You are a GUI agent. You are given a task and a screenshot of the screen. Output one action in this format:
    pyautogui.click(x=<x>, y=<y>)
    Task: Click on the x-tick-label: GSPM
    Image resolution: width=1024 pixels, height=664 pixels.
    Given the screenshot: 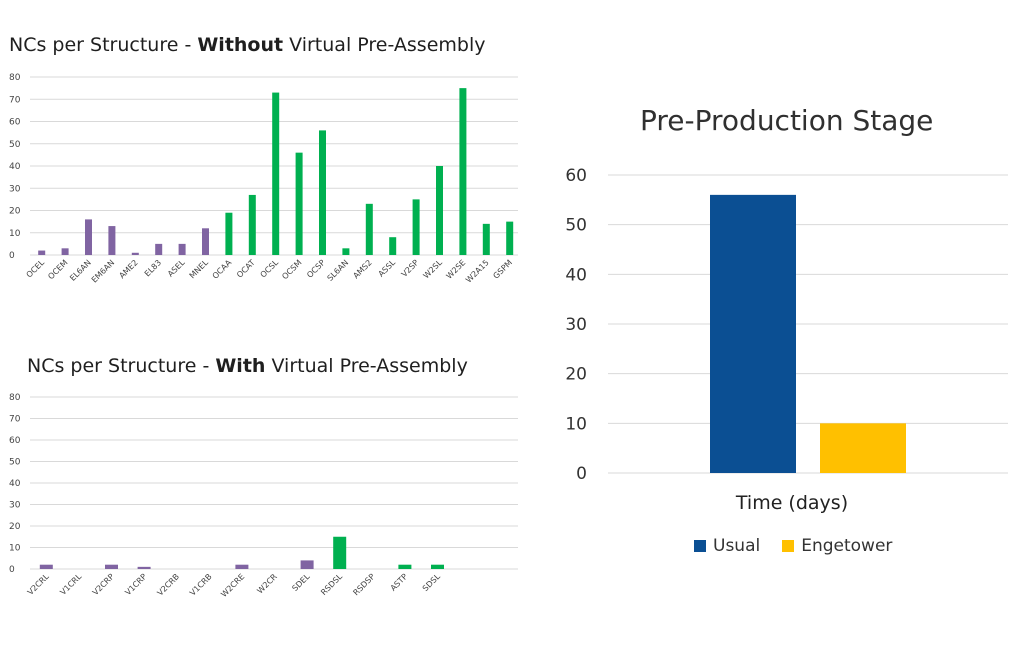 What is the action you would take?
    pyautogui.click(x=502, y=269)
    